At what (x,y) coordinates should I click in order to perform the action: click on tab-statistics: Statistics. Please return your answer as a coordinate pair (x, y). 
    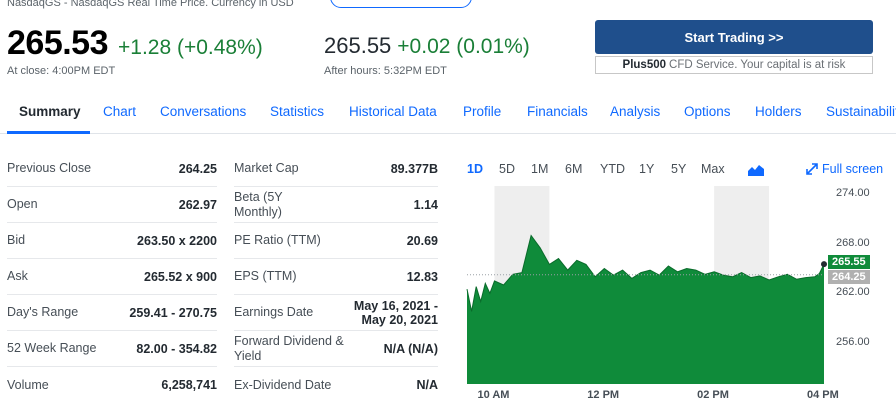
    Looking at the image, I should click on (297, 111).